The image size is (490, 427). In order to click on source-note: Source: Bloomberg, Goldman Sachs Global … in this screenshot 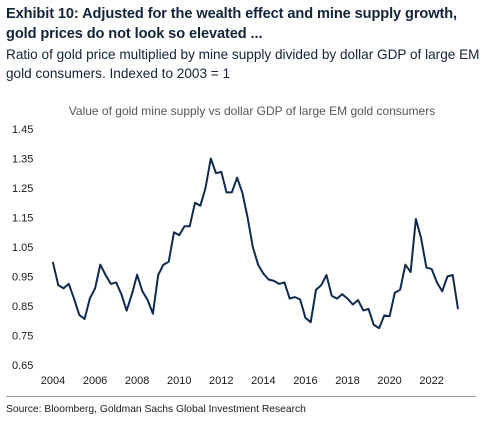, I will do `click(156, 409)`.